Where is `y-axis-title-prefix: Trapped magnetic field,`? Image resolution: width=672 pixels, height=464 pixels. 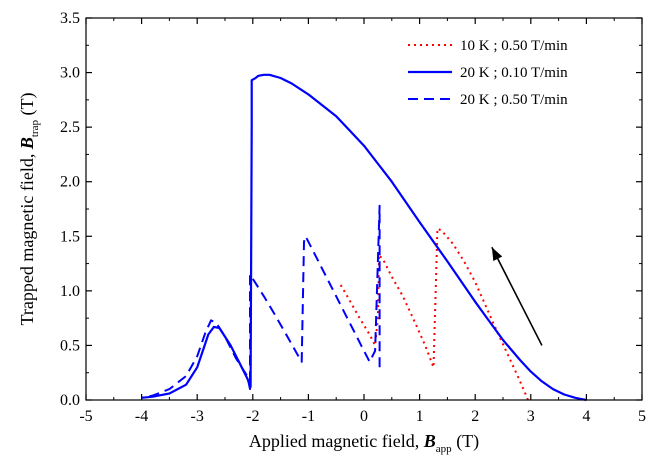 y-axis-title-prefix: Trapped magnetic field, is located at coordinates (27, 237).